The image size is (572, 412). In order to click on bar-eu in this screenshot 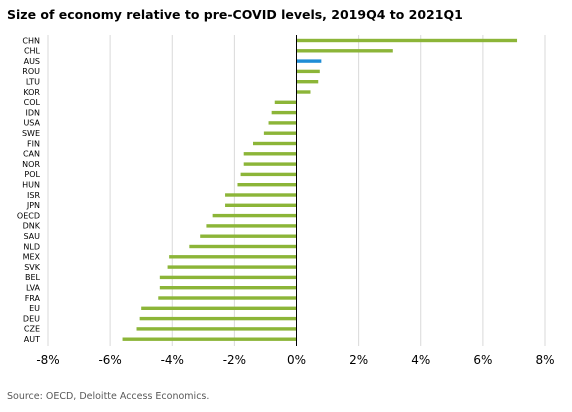, I will do `click(219, 308)`.